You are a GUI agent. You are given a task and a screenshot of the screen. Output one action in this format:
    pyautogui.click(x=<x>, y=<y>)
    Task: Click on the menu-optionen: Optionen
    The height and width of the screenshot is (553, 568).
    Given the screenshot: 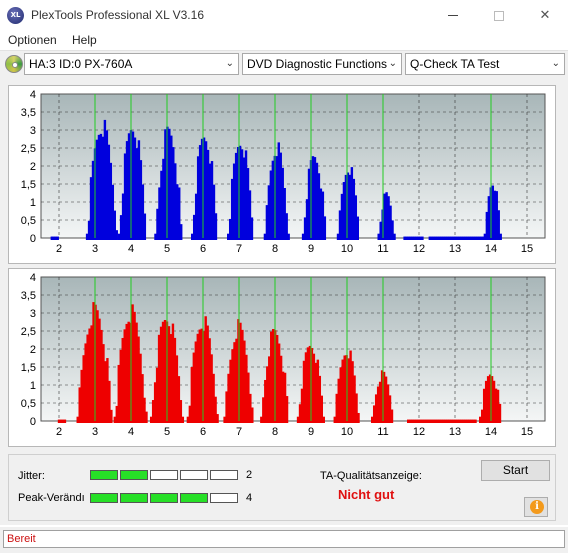 What is the action you would take?
    pyautogui.click(x=32, y=40)
    